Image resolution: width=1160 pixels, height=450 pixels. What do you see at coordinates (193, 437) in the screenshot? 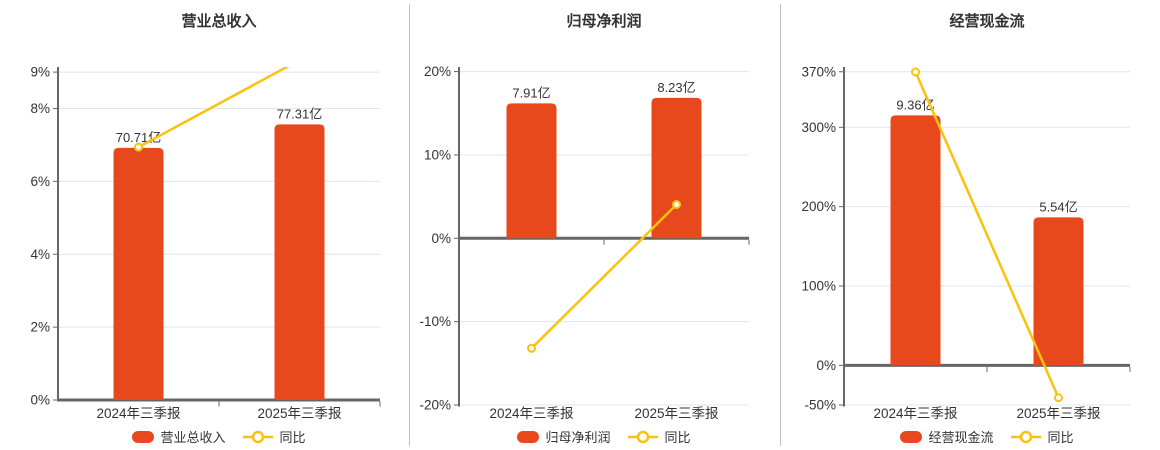
I see `bar-series-label: 营业总收入` at bounding box center [193, 437].